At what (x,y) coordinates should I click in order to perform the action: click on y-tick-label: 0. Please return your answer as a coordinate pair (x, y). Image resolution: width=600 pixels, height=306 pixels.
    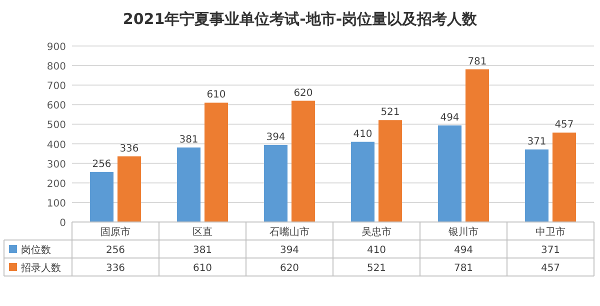
    Looking at the image, I should click on (63, 223).